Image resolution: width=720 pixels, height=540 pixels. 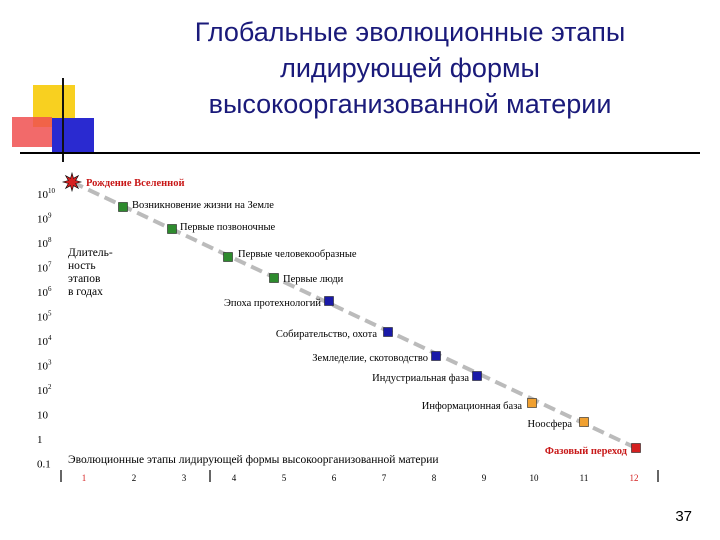 I want to click on decor-blue-block, so click(x=73, y=135).